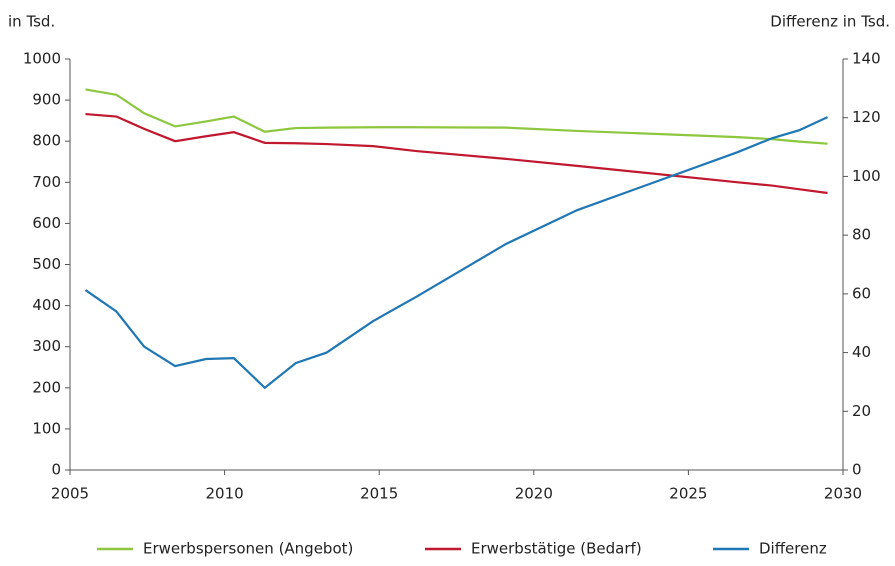  Describe the element at coordinates (248, 549) in the screenshot. I see `legend-label: Erwerbspersonen (Angebot)` at that location.